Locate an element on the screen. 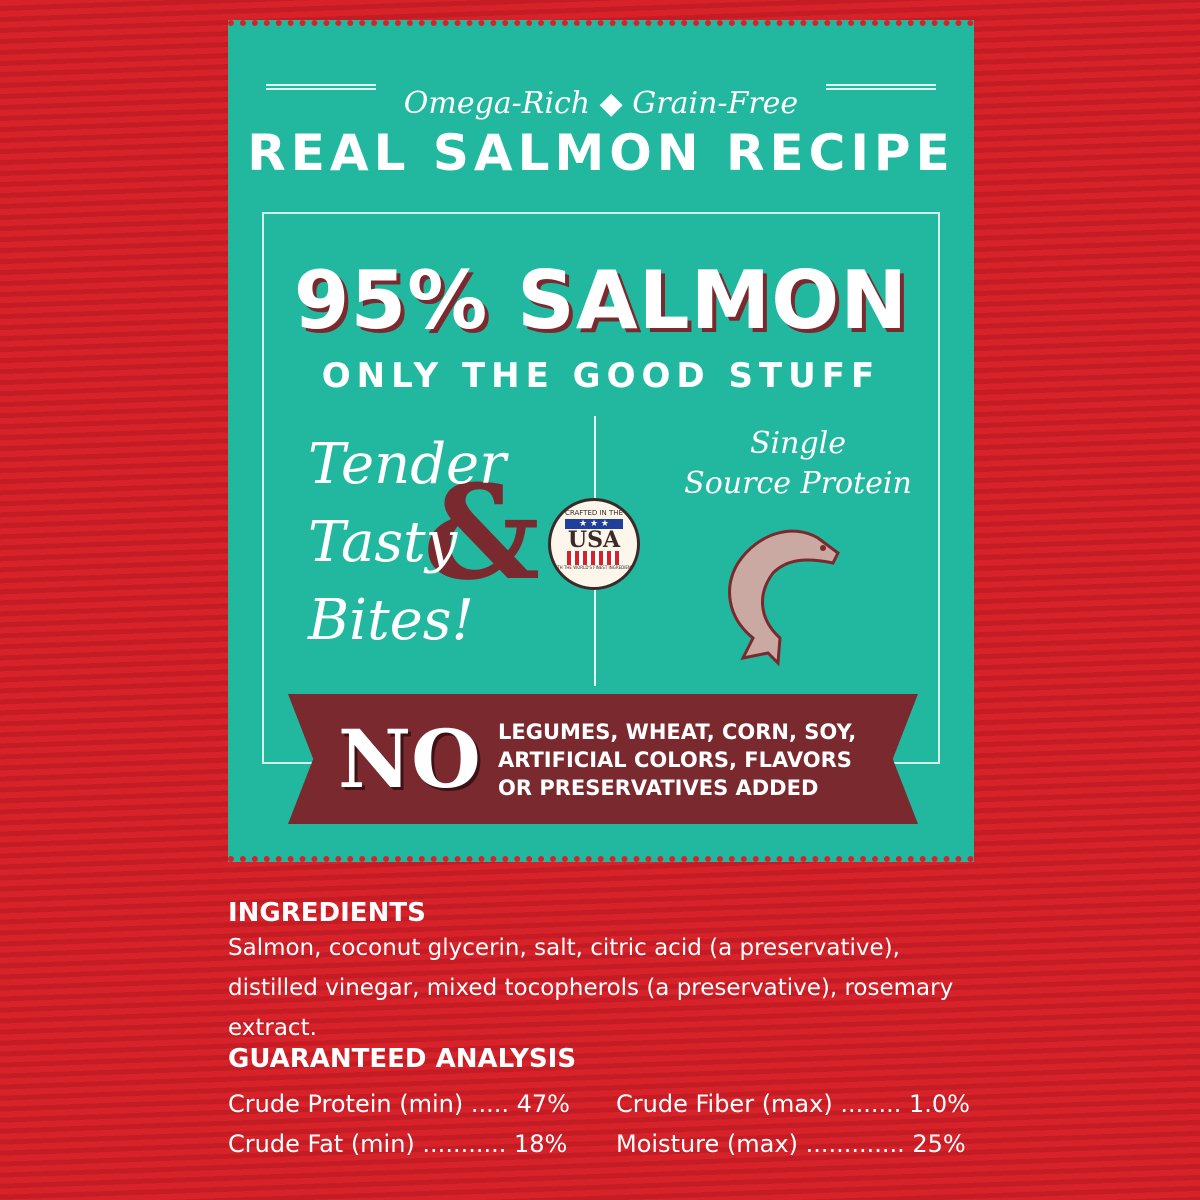 This screenshot has height=1200, width=1200. stars-icon: ★ ★ ★ is located at coordinates (594, 524).